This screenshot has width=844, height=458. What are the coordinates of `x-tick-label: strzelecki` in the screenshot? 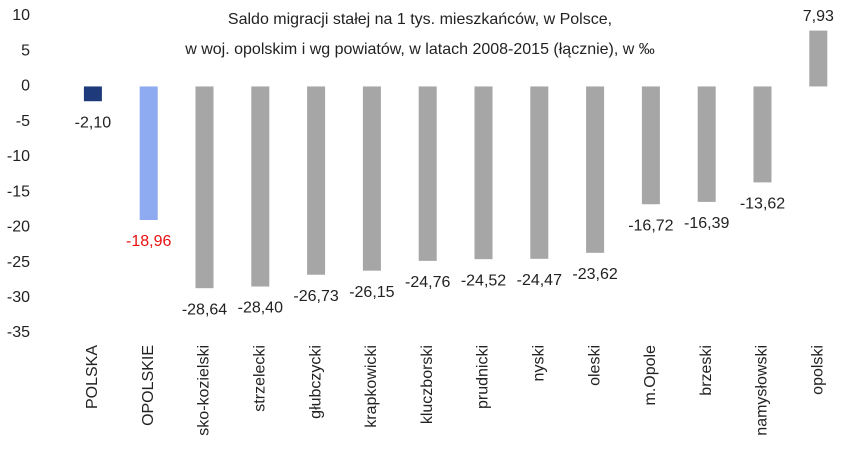 It's located at (260, 378).